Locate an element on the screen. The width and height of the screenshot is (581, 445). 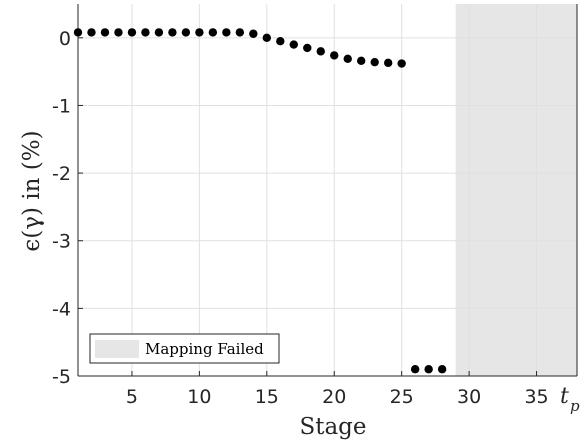
x-tick-label: 35 is located at coordinates (536, 397).